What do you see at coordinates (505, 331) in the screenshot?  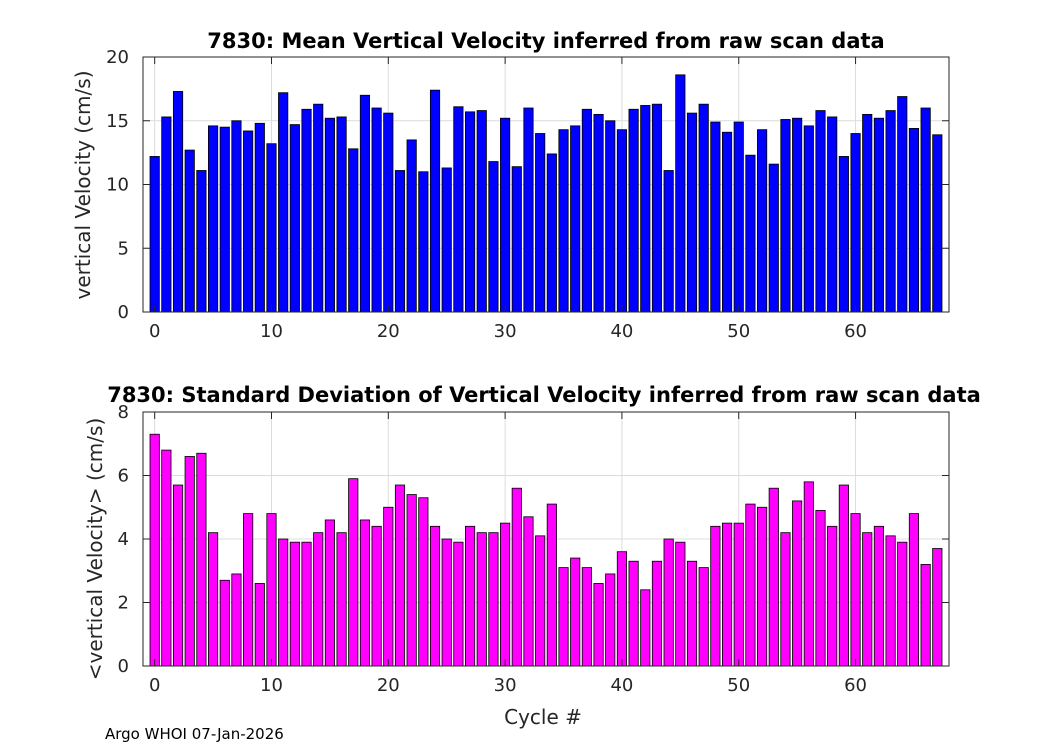 I see `mean-velocity-x-tick-label: 30` at bounding box center [505, 331].